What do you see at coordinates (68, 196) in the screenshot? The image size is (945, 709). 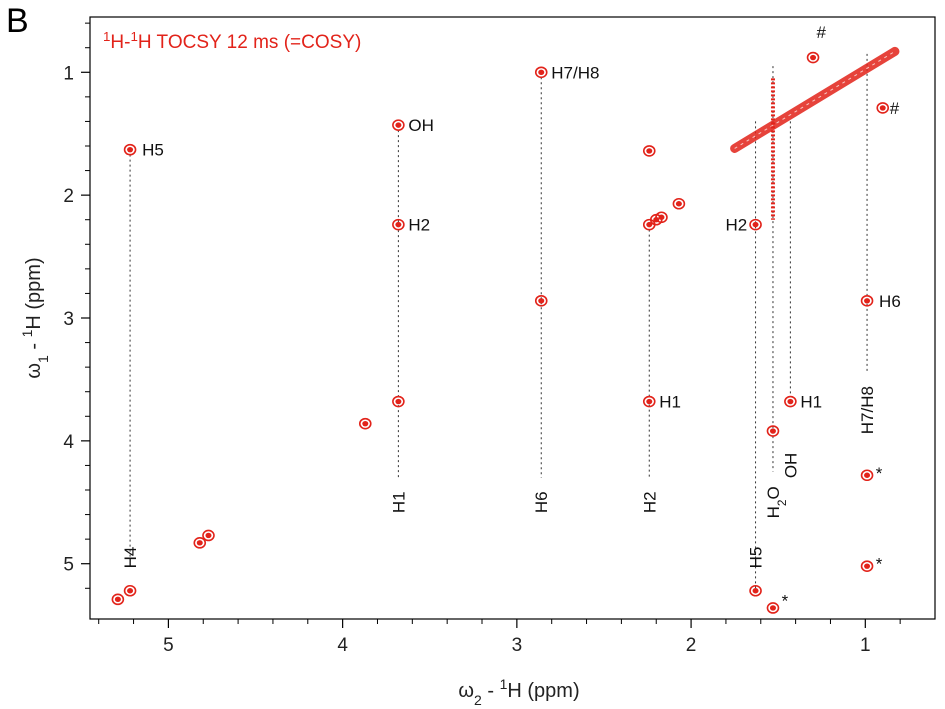 I see `y-tick-label: 2` at bounding box center [68, 196].